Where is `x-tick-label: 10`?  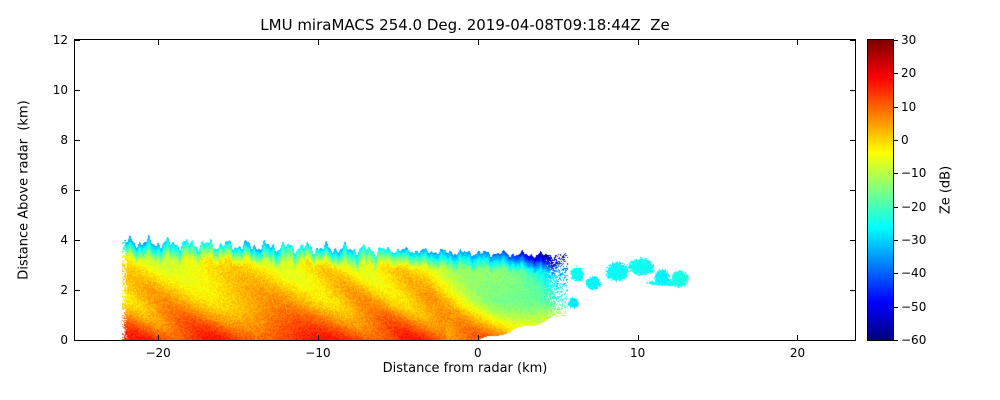
x-tick-label: 10 is located at coordinates (637, 353).